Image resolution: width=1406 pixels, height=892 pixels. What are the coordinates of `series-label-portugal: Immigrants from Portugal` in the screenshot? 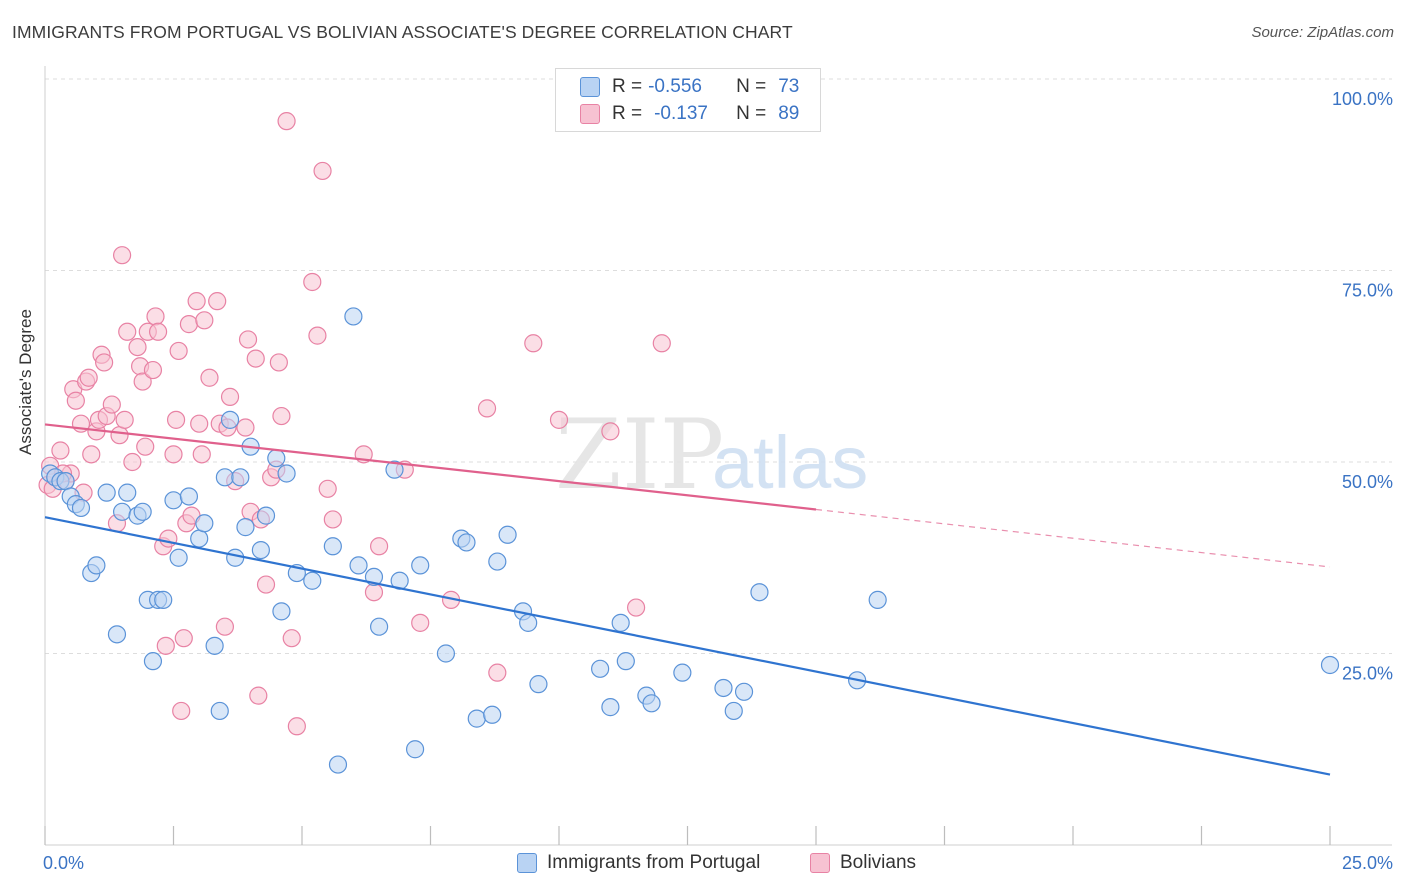 It's located at (654, 862).